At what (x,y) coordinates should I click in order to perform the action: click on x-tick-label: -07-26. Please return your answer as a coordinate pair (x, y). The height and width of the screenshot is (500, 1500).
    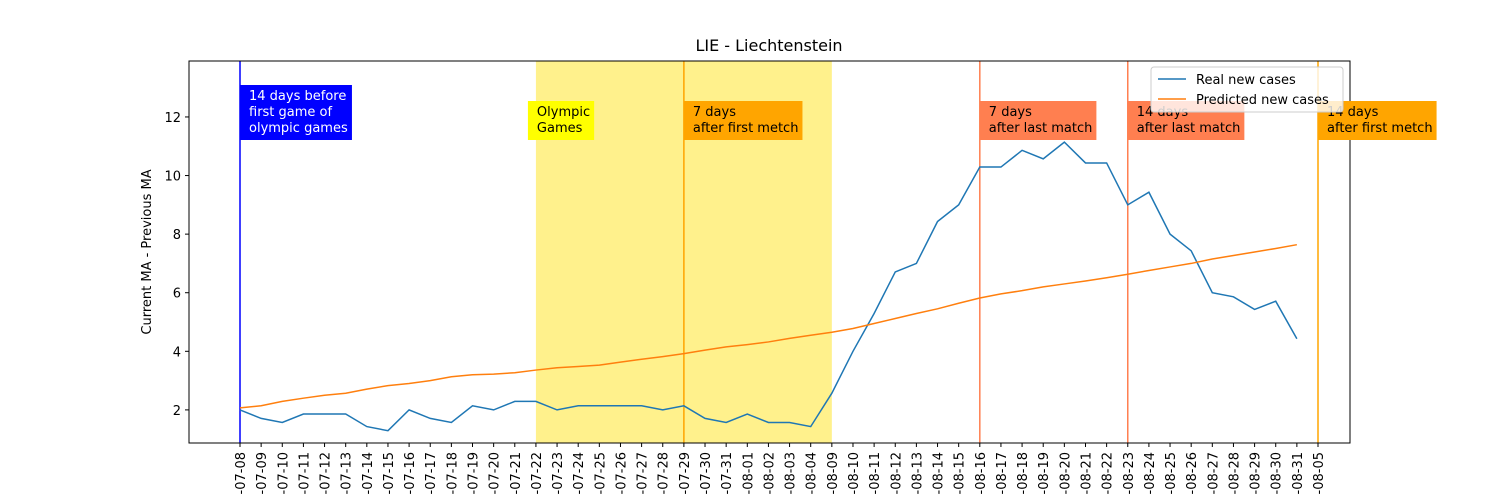
    Looking at the image, I should click on (621, 473).